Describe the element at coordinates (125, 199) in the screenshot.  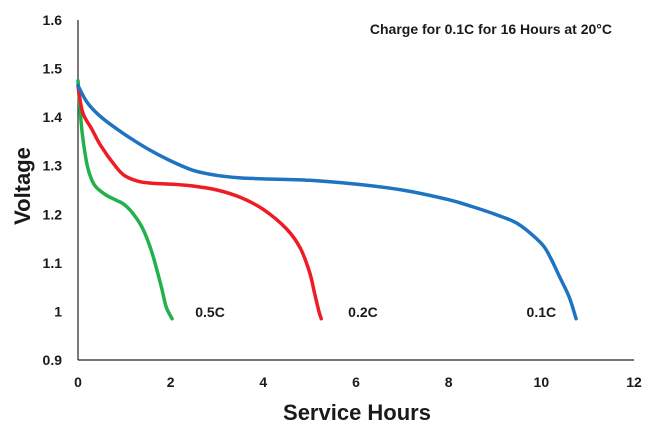
I see `series-line-05c` at that location.